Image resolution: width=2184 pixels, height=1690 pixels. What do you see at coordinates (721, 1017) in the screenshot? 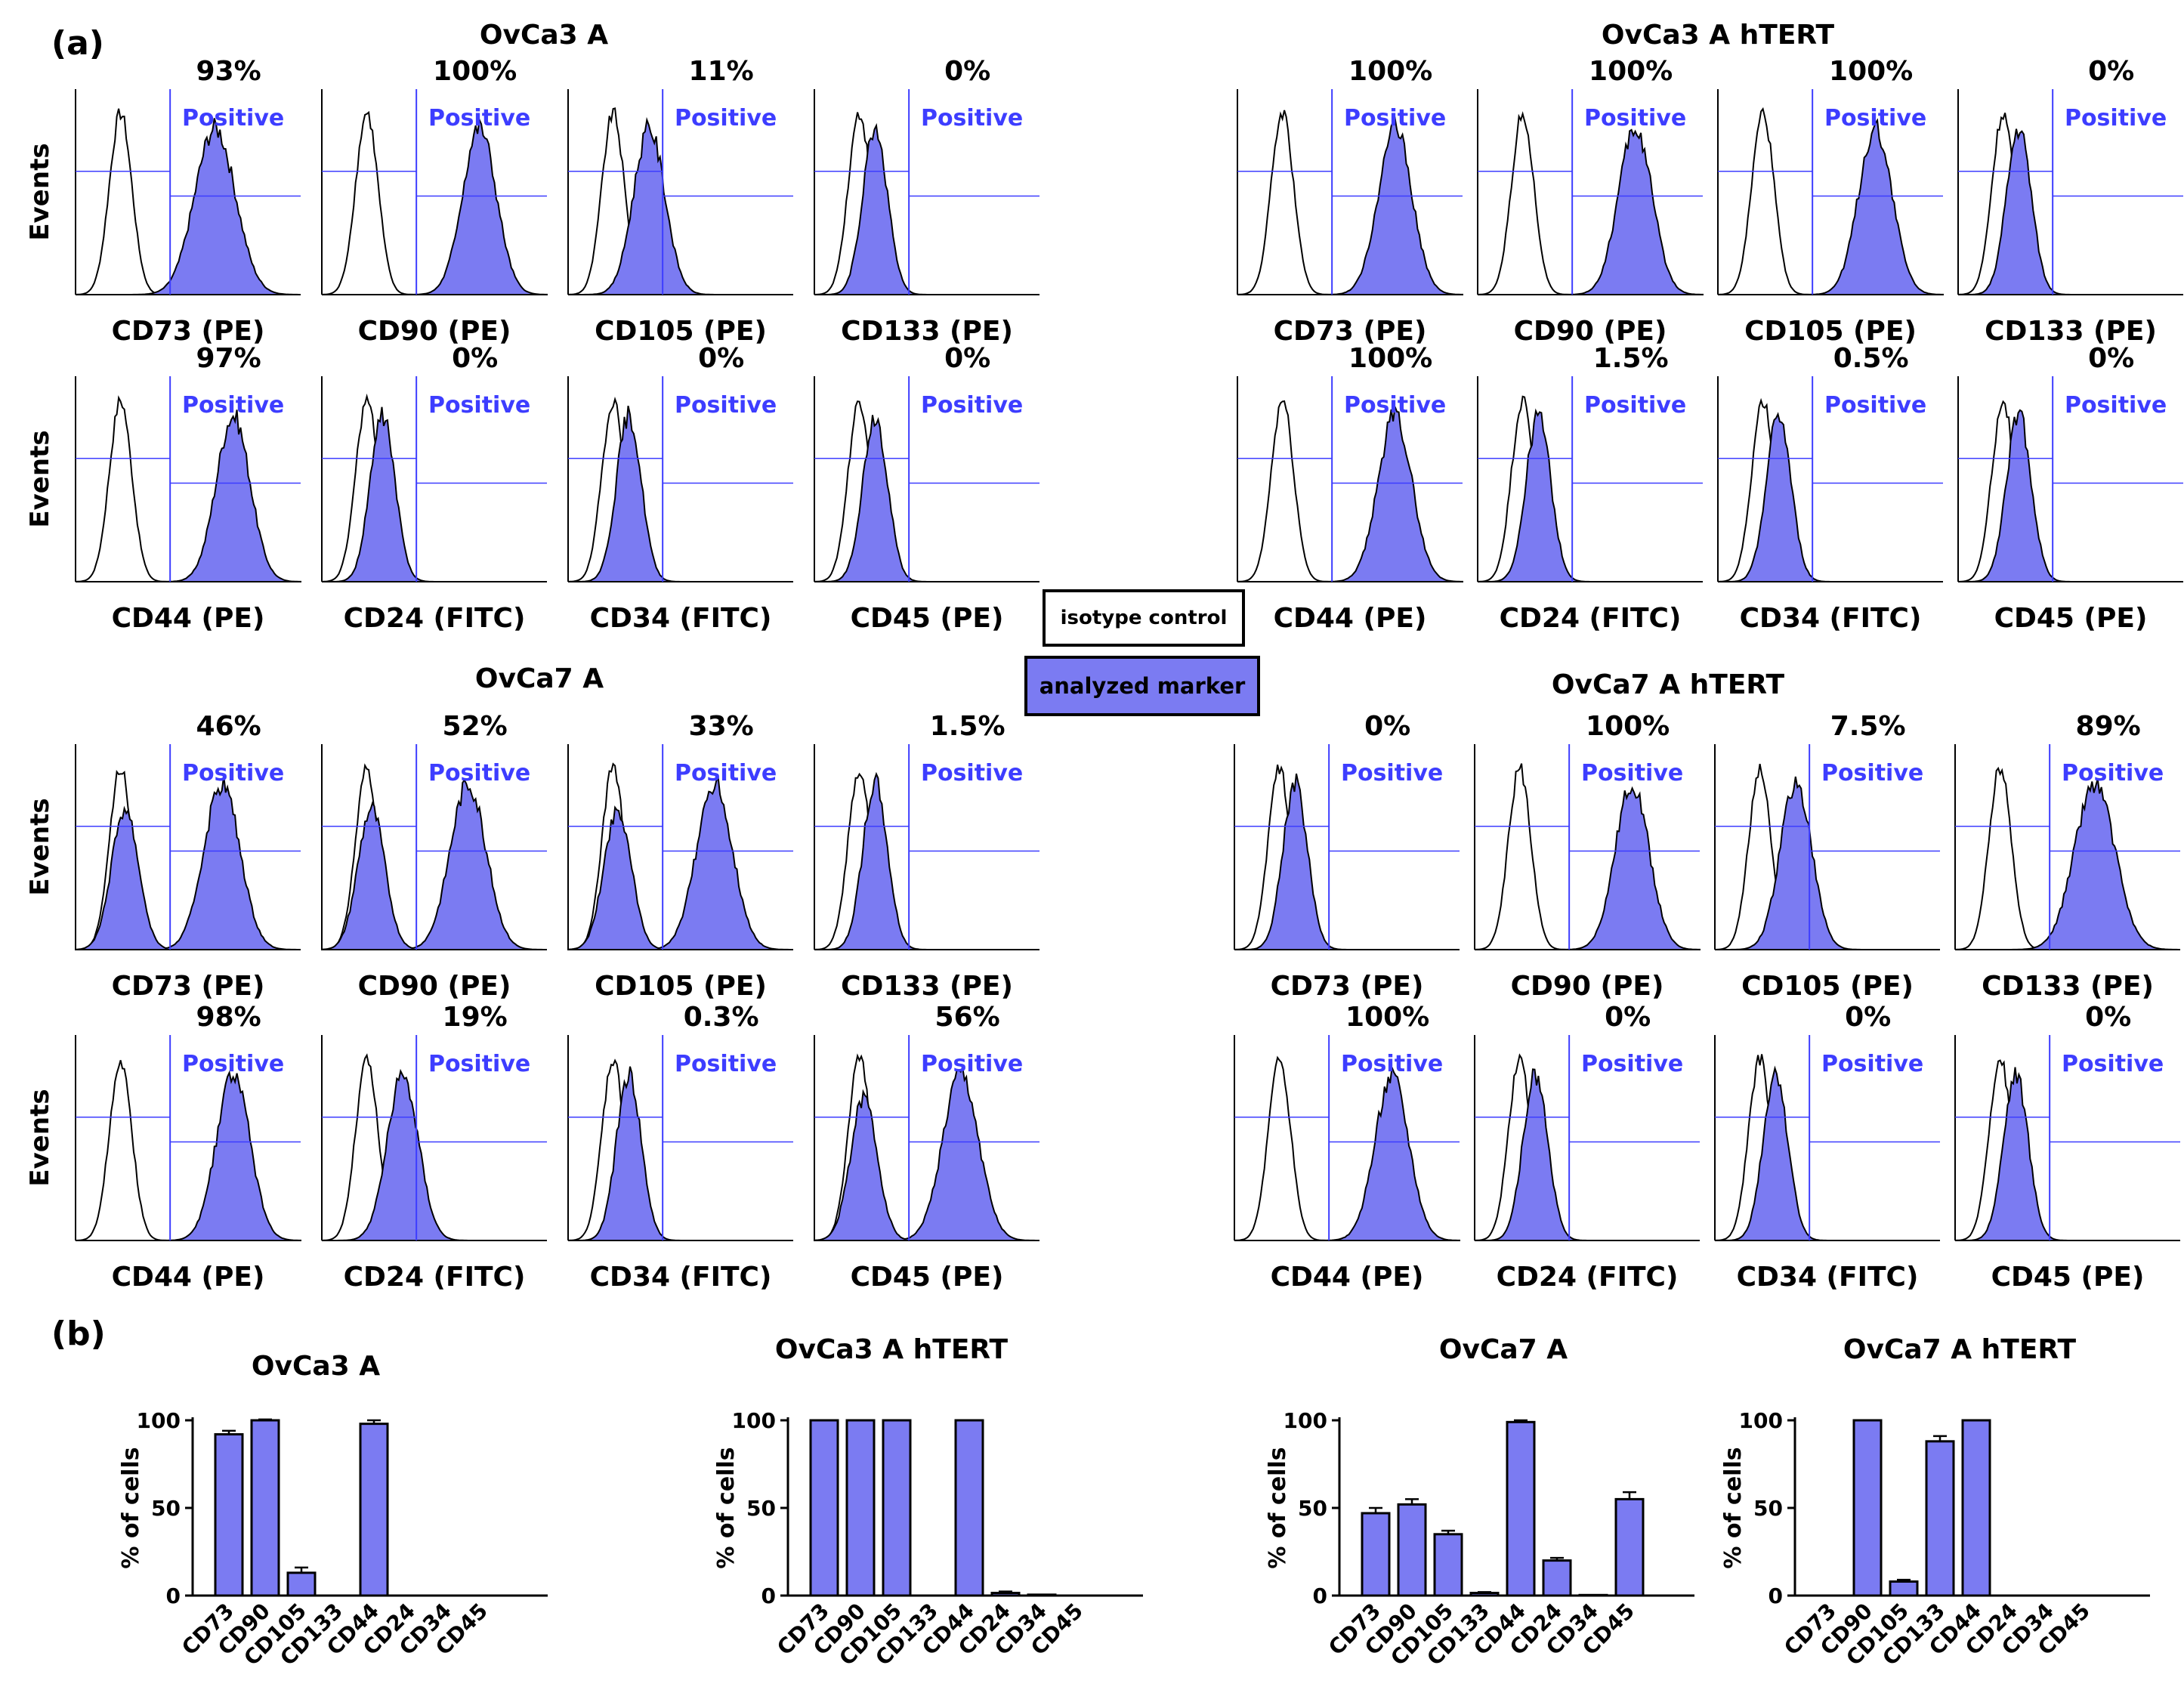
I see `percent-positive-label: 0.3%` at bounding box center [721, 1017].